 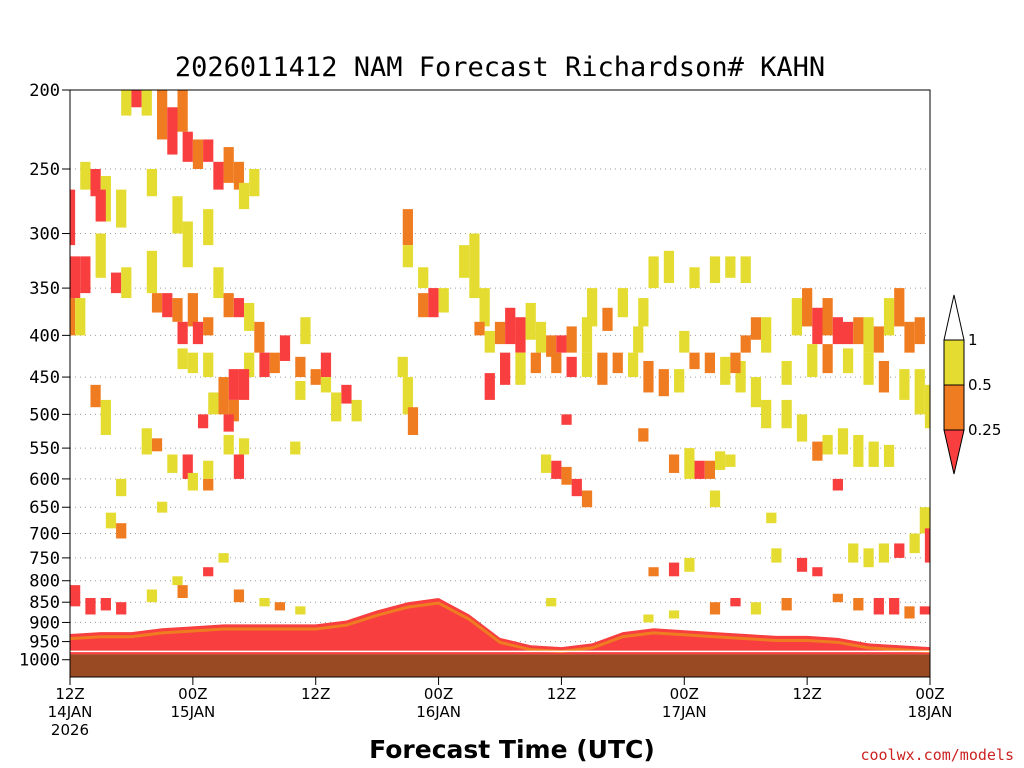 I want to click on near-surface-layer, so click(x=500, y=637).